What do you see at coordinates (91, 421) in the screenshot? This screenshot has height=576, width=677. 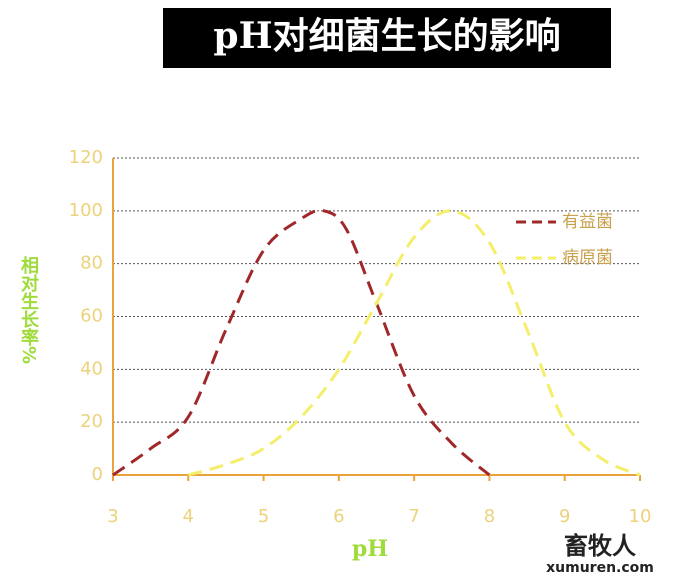 I see `y-tick-label: 20` at bounding box center [91, 421].